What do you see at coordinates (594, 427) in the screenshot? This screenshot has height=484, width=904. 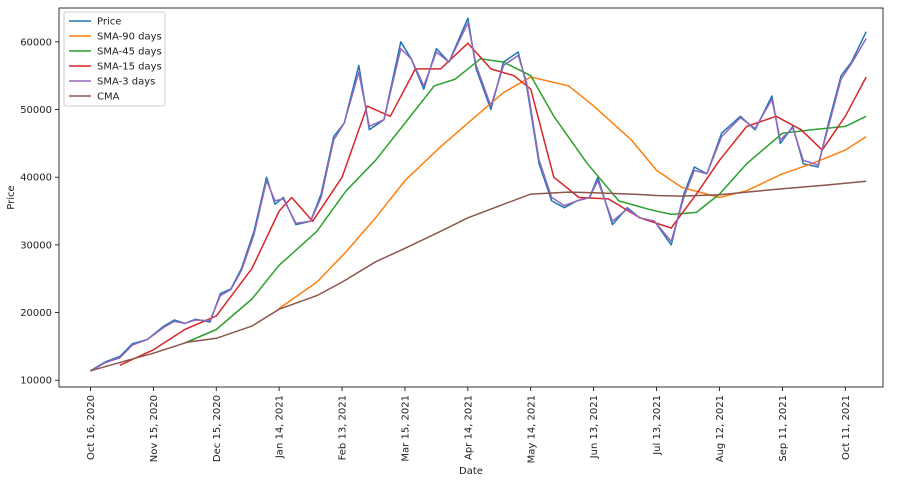 I see `x-tick-label: Jun 13, 2021` at bounding box center [594, 427].